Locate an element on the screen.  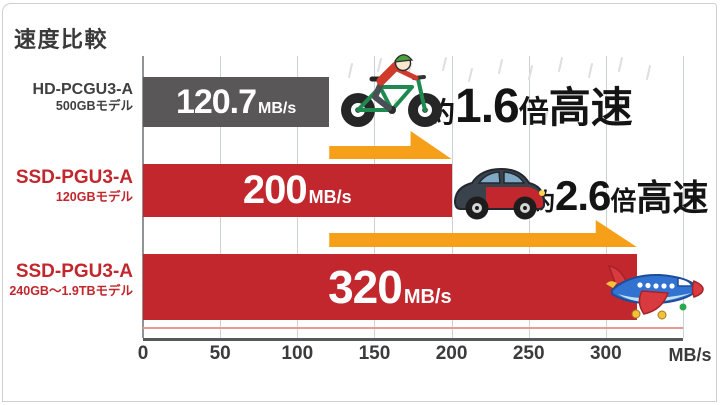
bar-ssd-pgu3-a-120gb: 200 MB/s is located at coordinates (297, 190).